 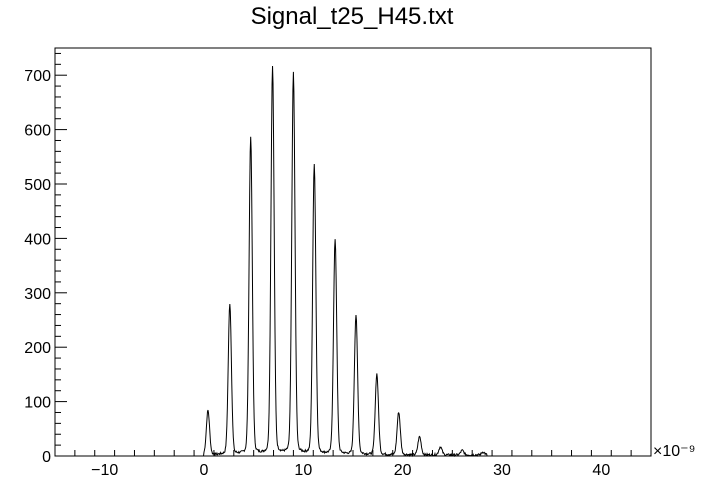 I want to click on y-axis: 0 100 200 300 400 500 600 700, so click(x=45, y=259).